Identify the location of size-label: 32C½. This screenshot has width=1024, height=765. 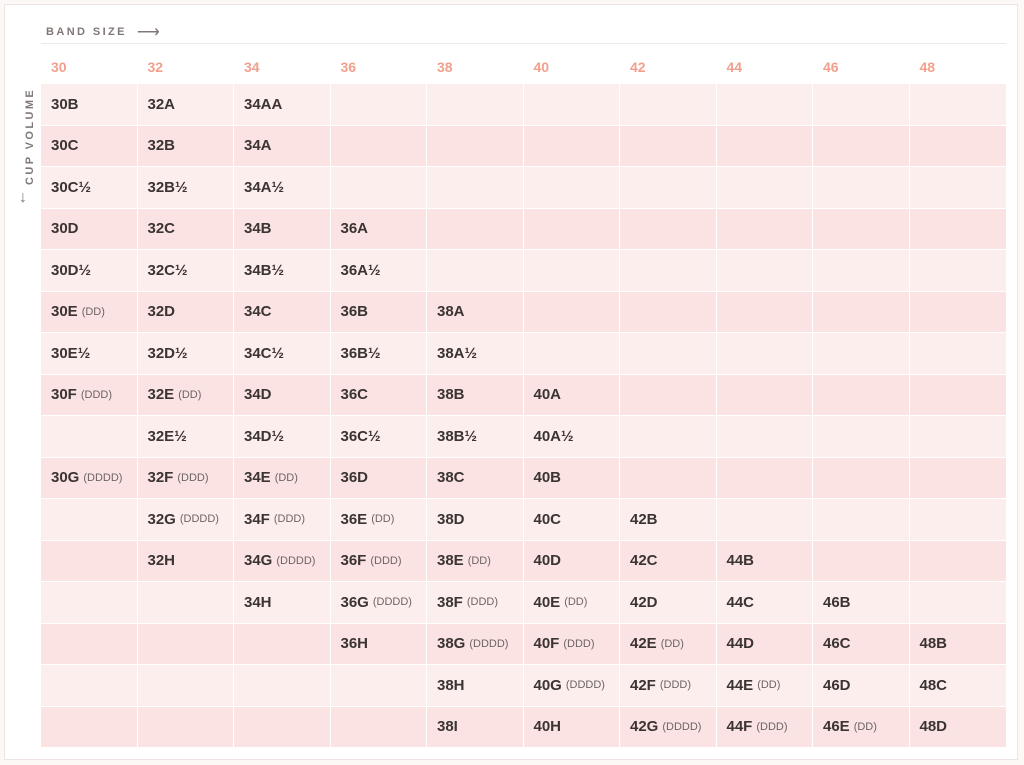
(167, 270).